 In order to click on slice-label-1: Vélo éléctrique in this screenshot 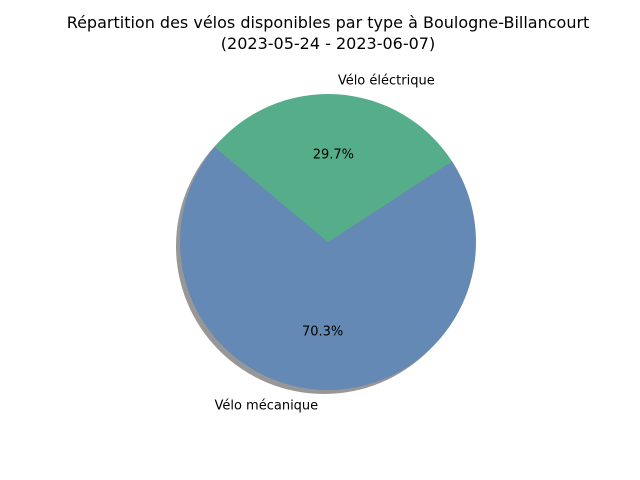, I will do `click(386, 80)`.